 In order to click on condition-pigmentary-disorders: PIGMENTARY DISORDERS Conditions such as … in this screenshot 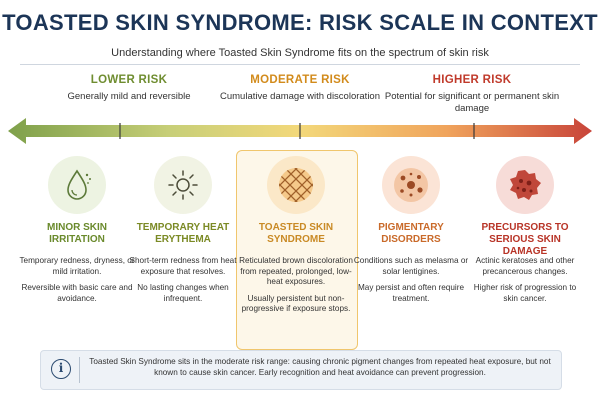, I will do `click(411, 233)`.